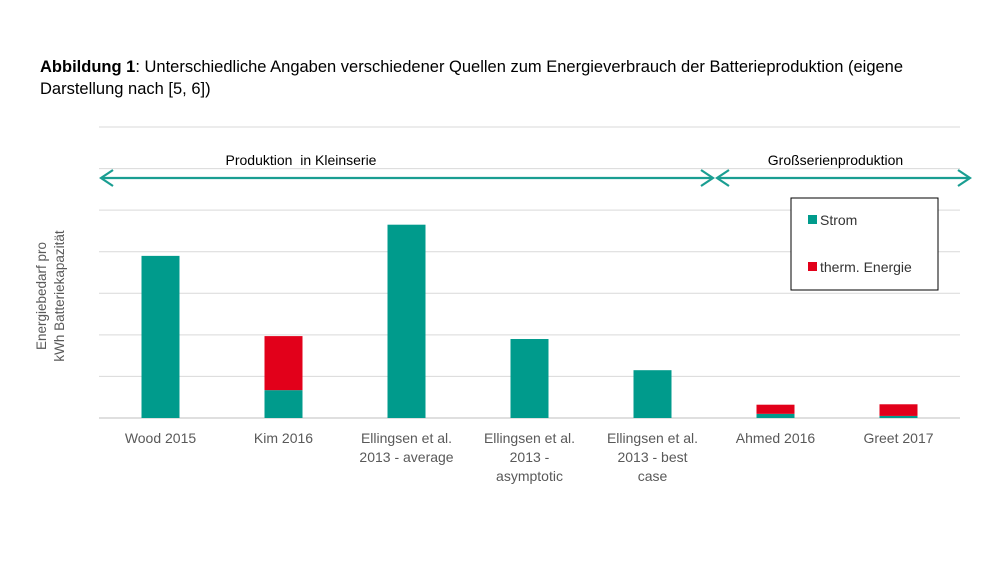 The height and width of the screenshot is (563, 1000). What do you see at coordinates (898, 438) in the screenshot?
I see `category-label: Greet 2017` at bounding box center [898, 438].